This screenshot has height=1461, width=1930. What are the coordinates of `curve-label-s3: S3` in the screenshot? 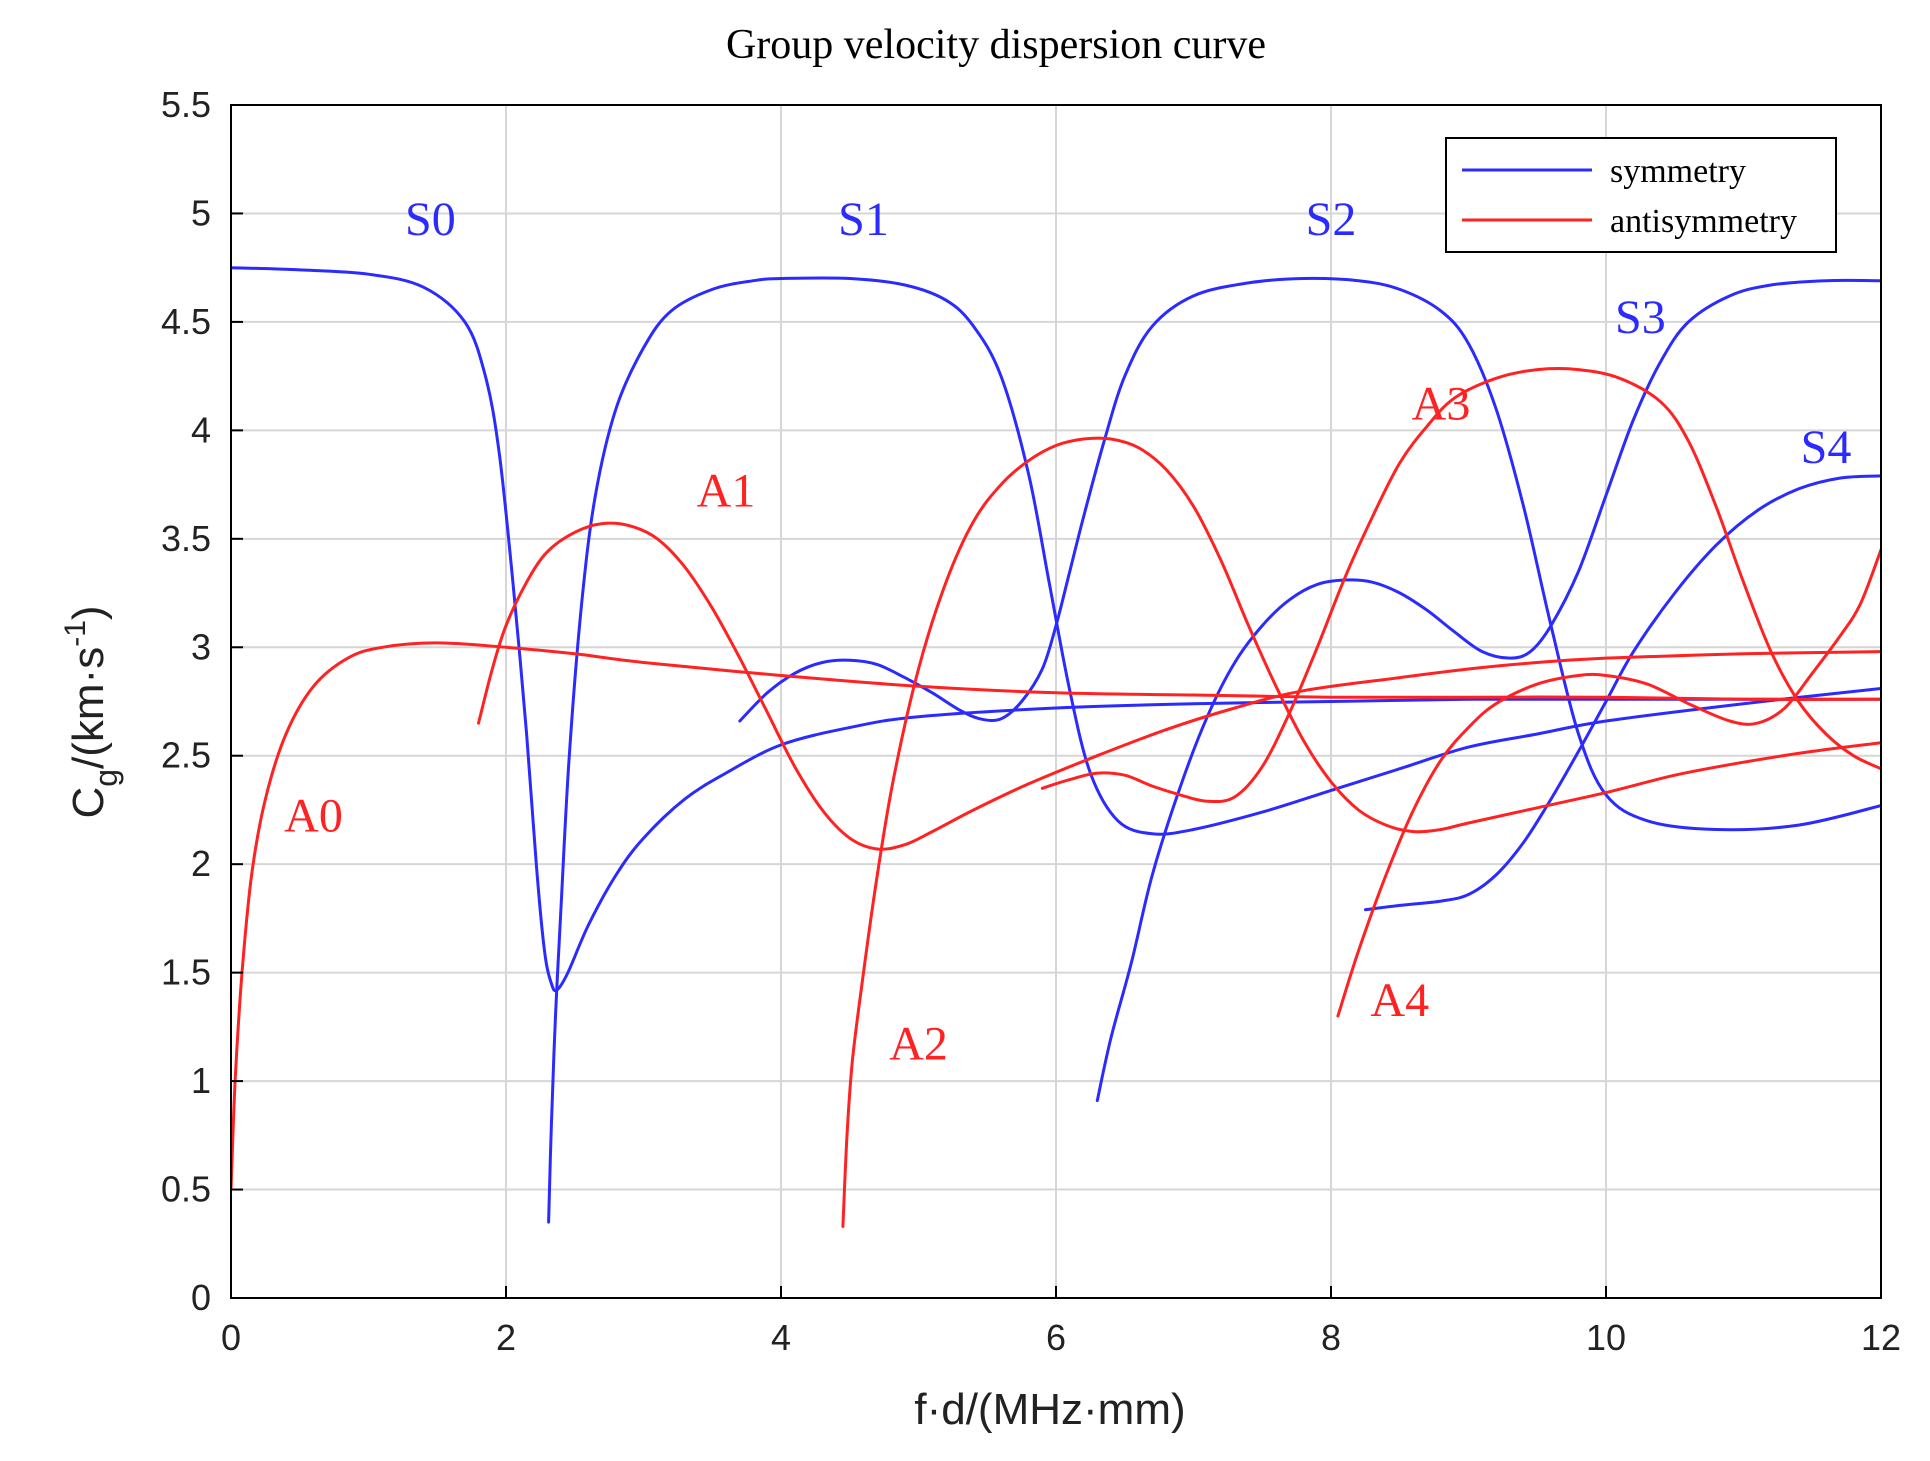 It's located at (1640, 317).